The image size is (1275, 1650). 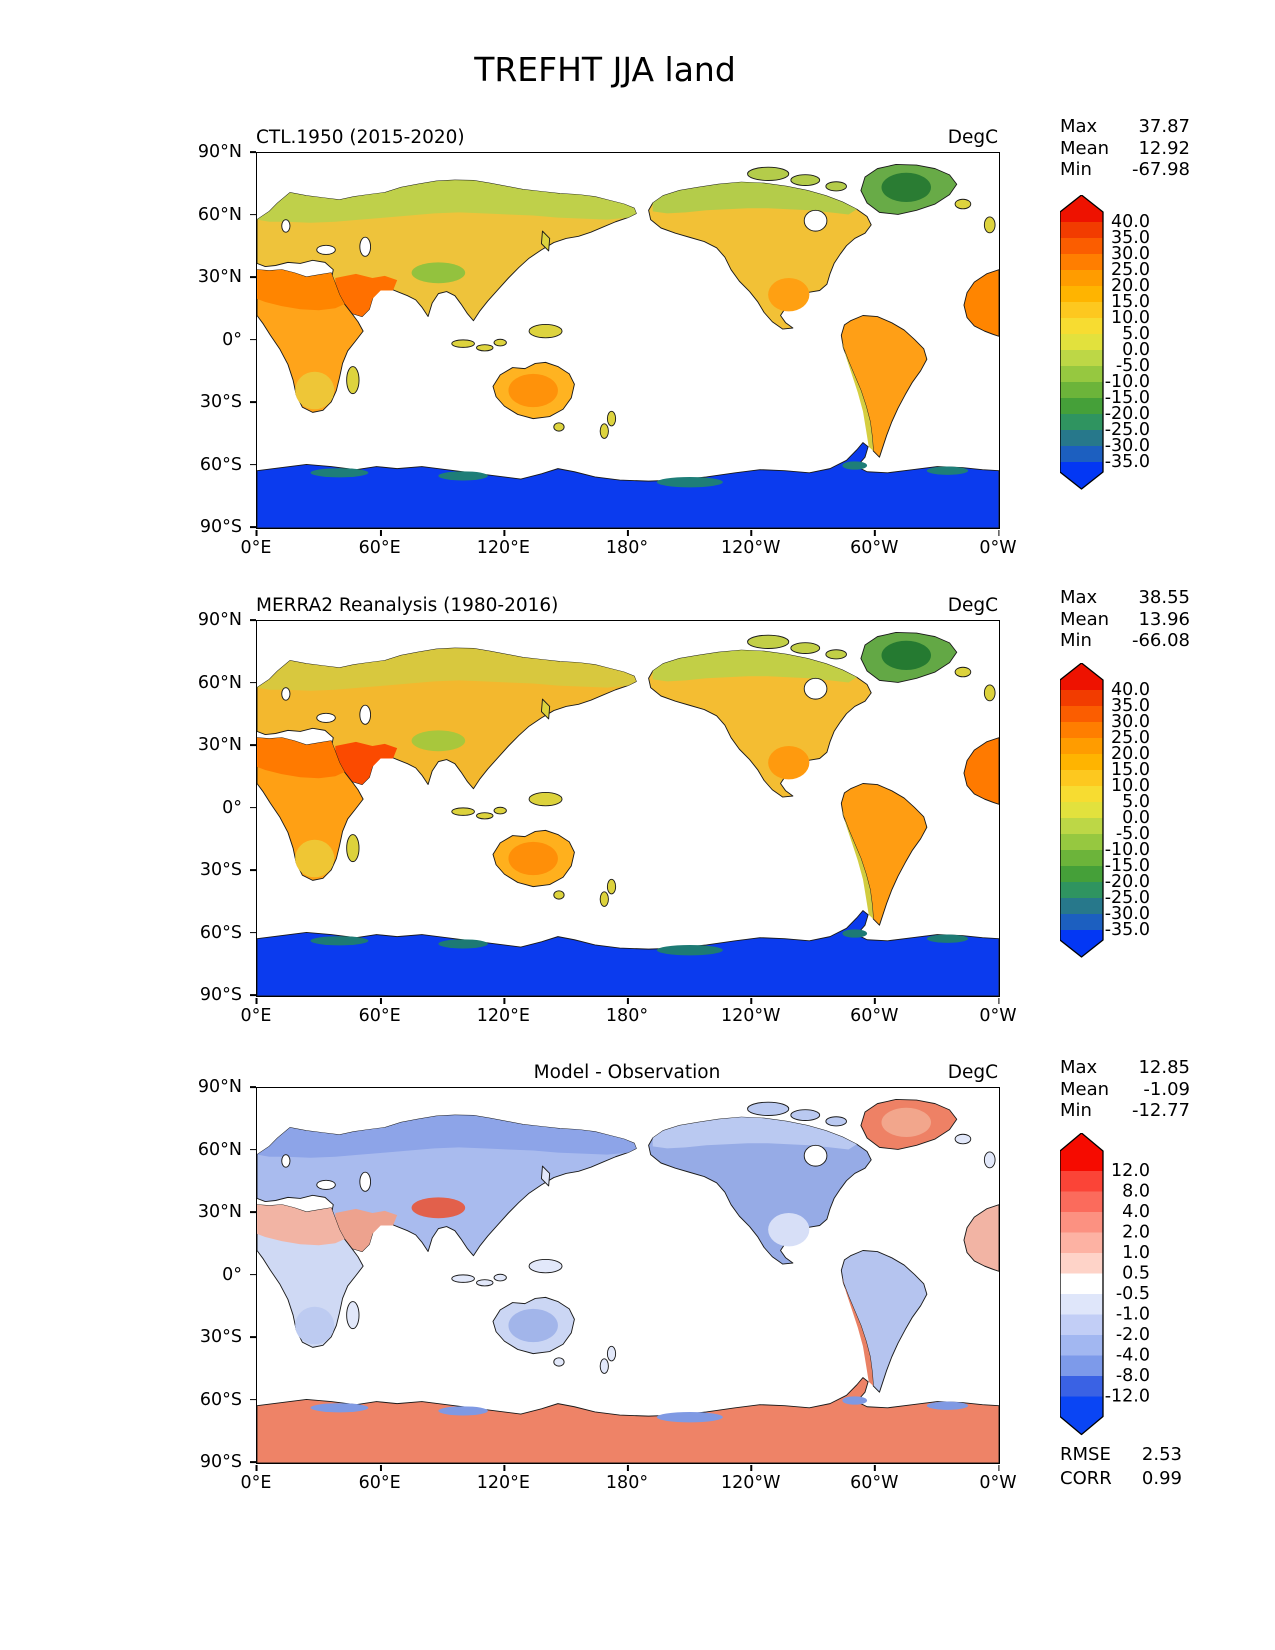 I want to click on panel-model-title: CTL.1950 (2015-2020), so click(x=360, y=137).